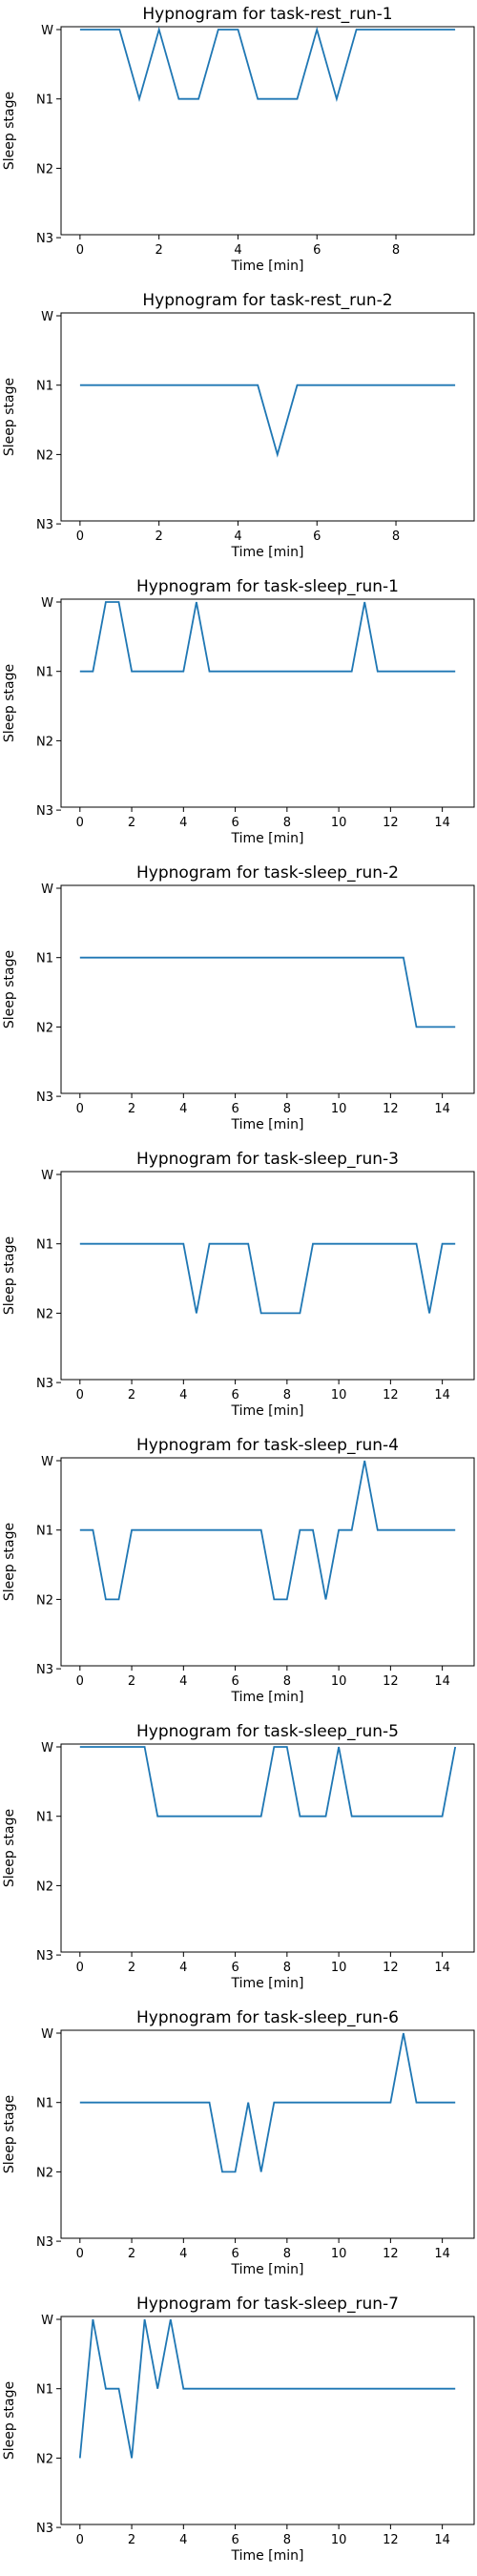  What do you see at coordinates (267, 2304) in the screenshot?
I see `chart-title: Hypnogram for task-sleep_run-7` at bounding box center [267, 2304].